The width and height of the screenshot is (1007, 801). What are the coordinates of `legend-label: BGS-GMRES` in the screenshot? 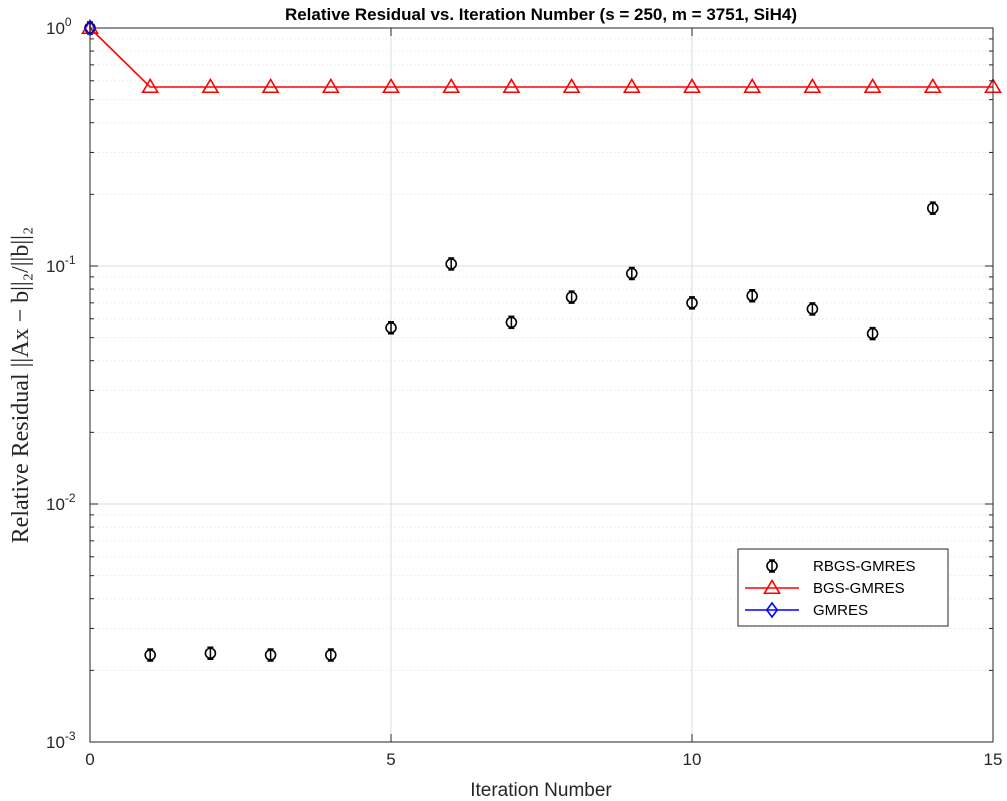 It's located at (859, 588).